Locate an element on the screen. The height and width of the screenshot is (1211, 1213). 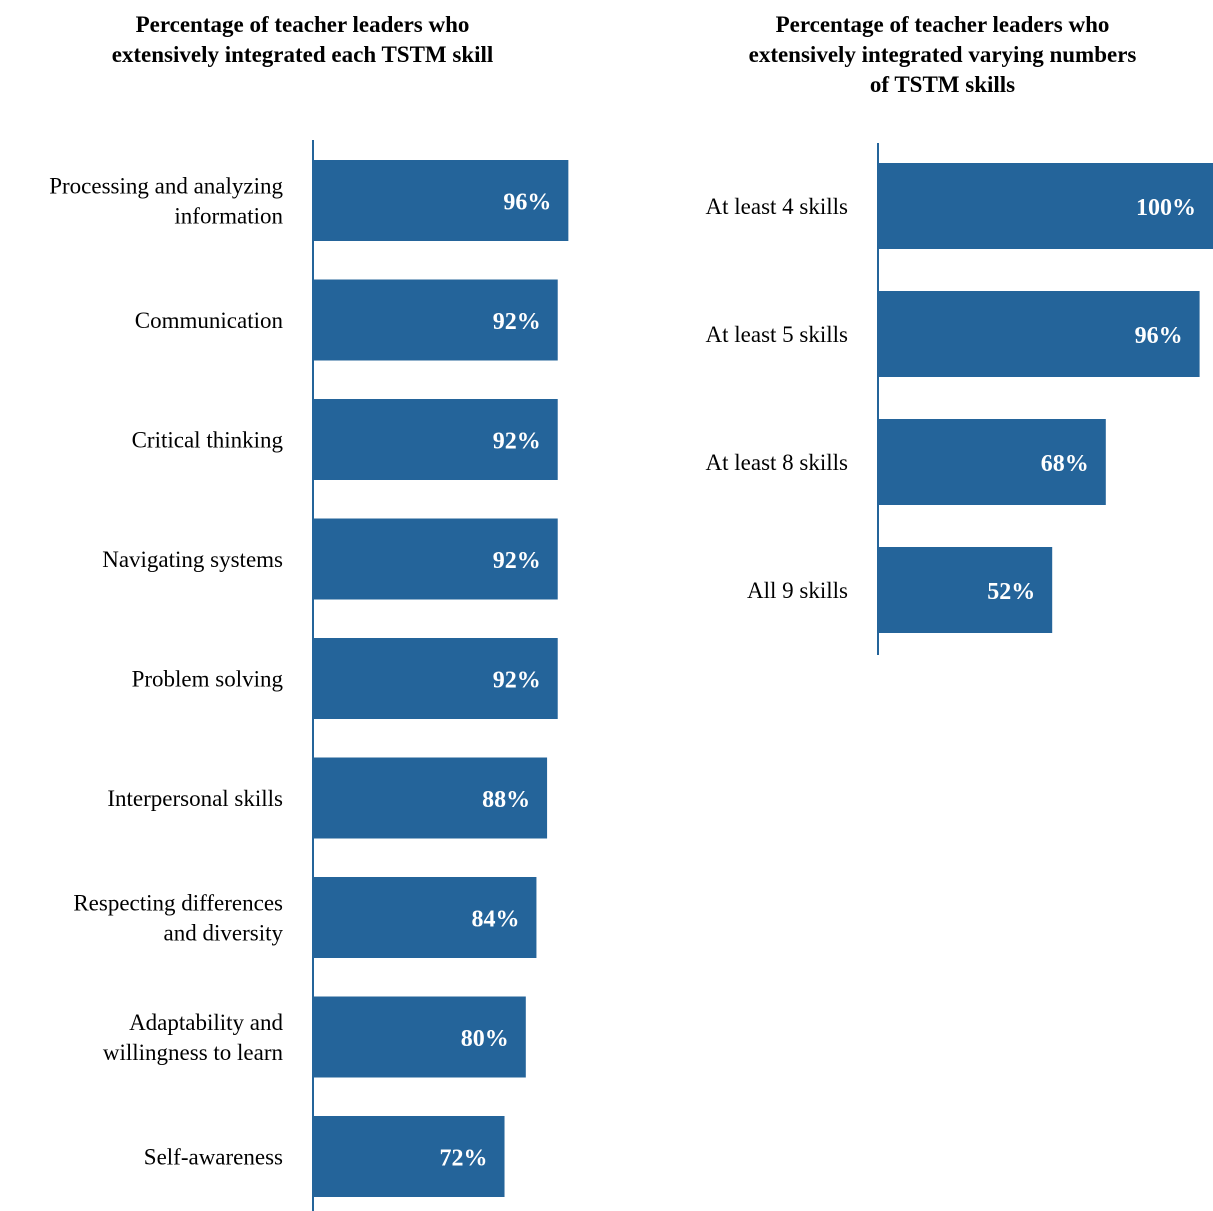
category-label: information is located at coordinates (228, 216).